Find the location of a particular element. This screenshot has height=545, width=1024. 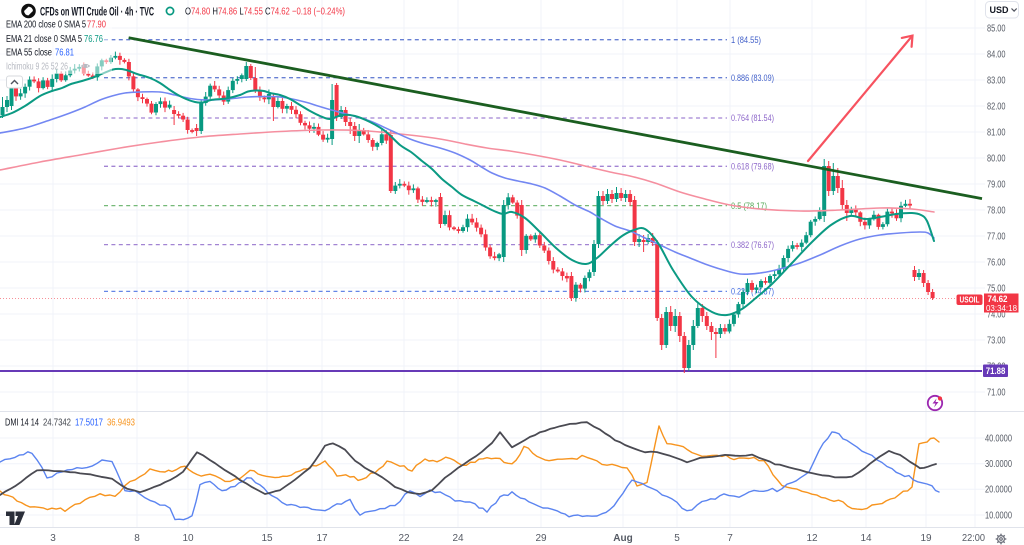

svg-text: 71.88 is located at coordinates (996, 371).